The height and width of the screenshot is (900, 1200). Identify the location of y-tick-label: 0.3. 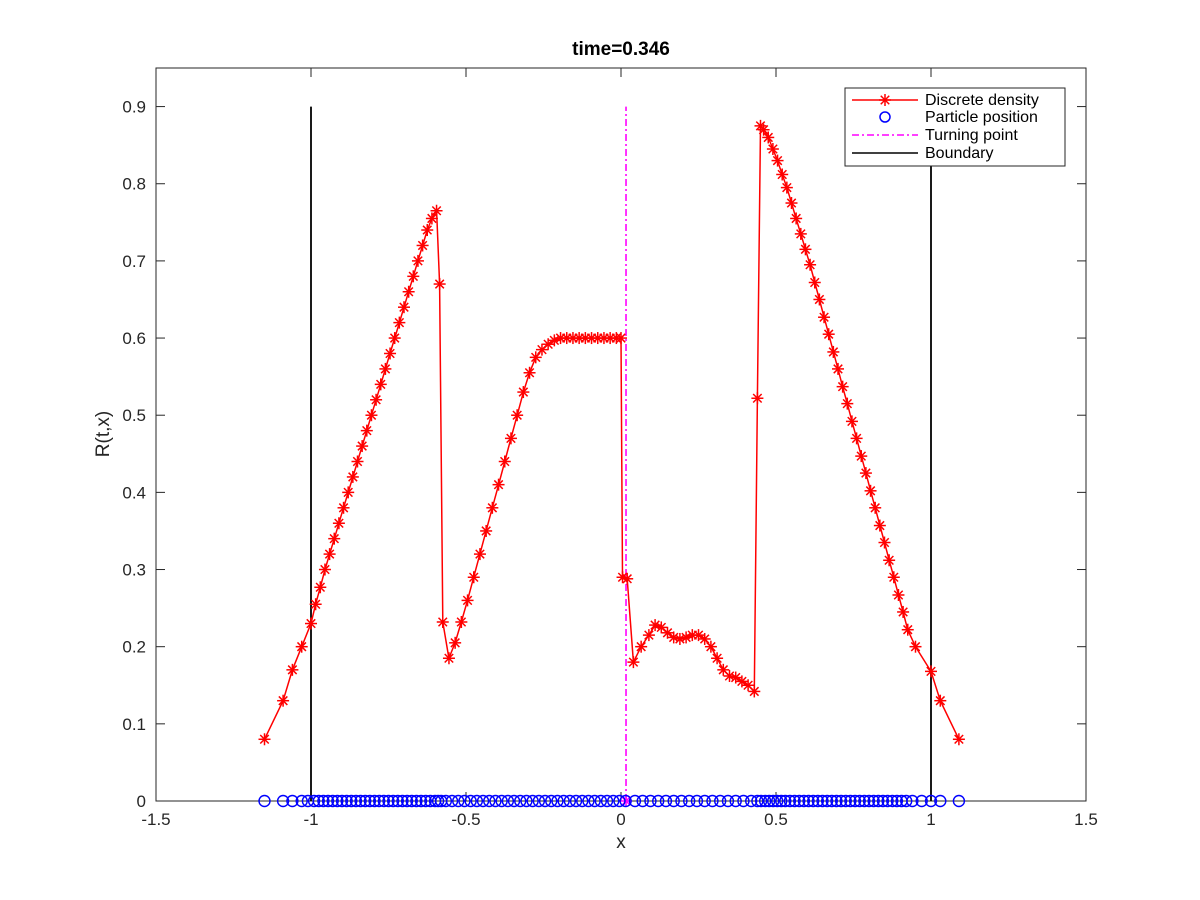
(134, 570).